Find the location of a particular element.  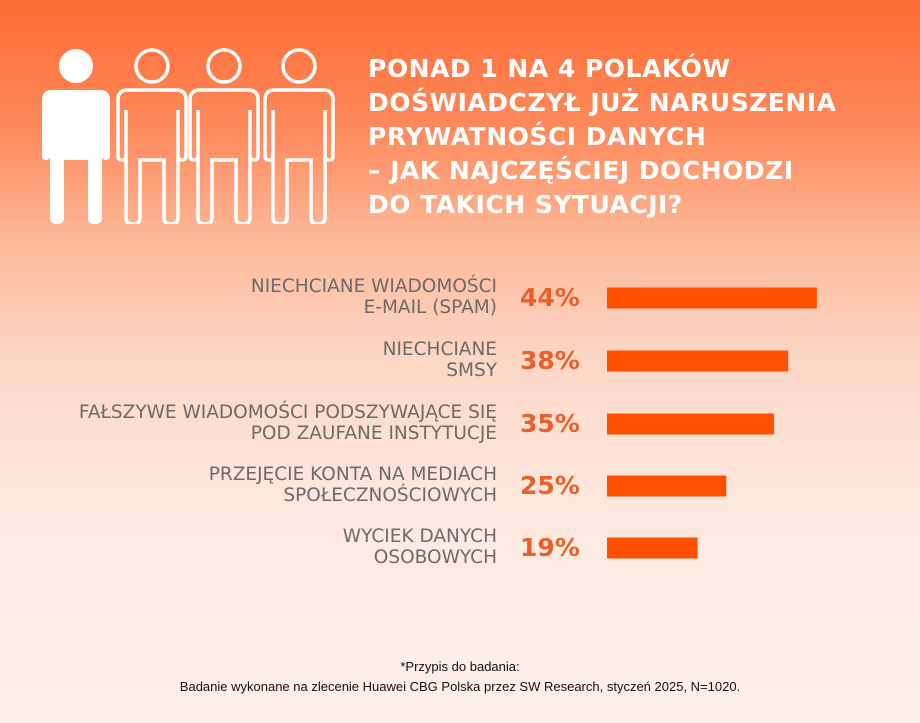

category-label-line: NIECHCIANE is located at coordinates (439, 349).